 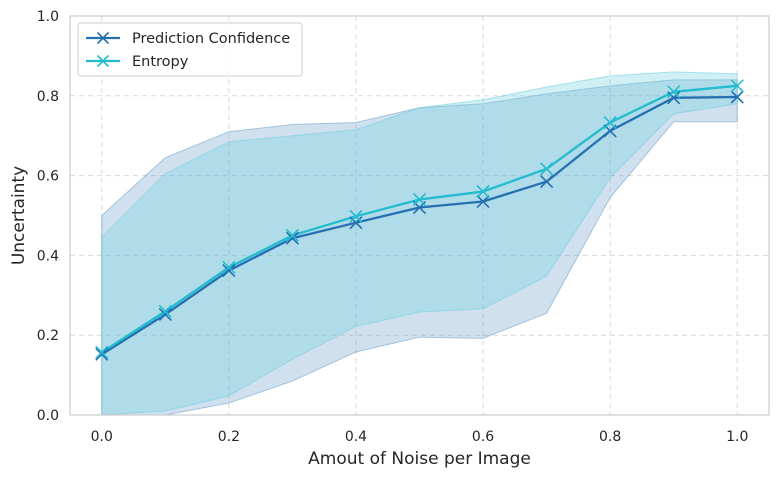 I want to click on legend-frame, so click(x=190, y=49).